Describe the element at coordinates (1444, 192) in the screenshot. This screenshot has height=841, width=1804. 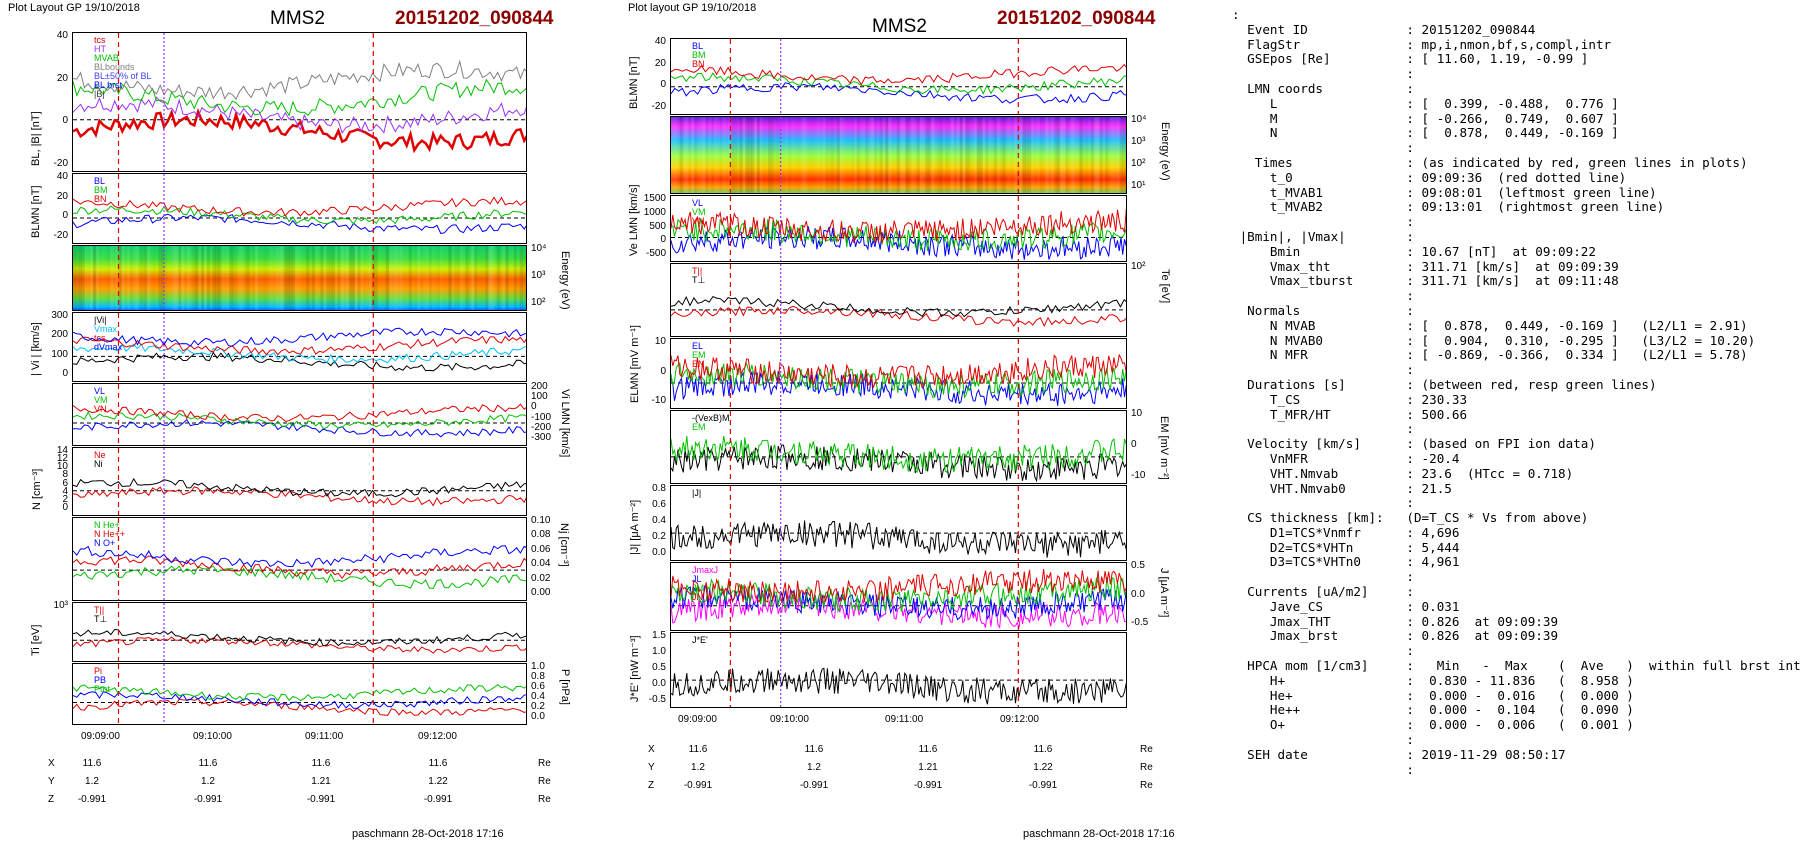
I see `info-line: t_MVAB1 : 09:08:01 (leftmost green line)` at that location.